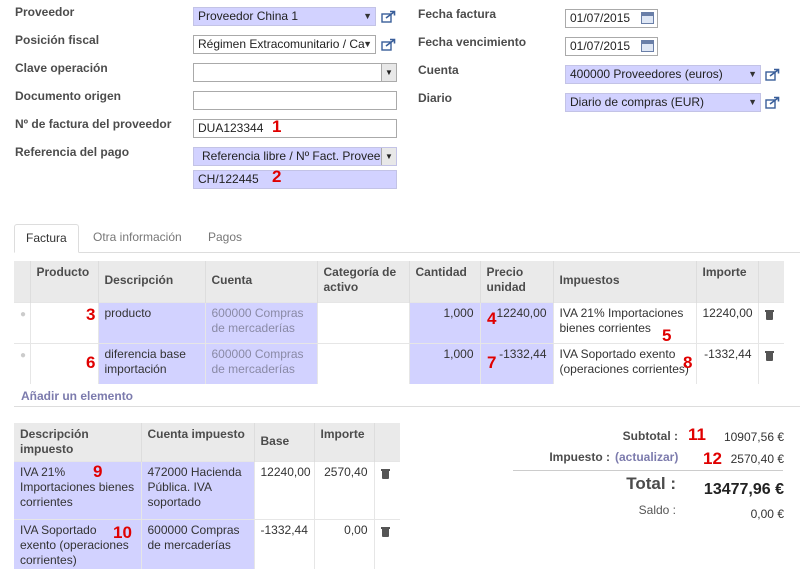 Image resolution: width=800 pixels, height=569 pixels. What do you see at coordinates (624, 281) in the screenshot?
I see `col-impuestos: Impuestos` at bounding box center [624, 281].